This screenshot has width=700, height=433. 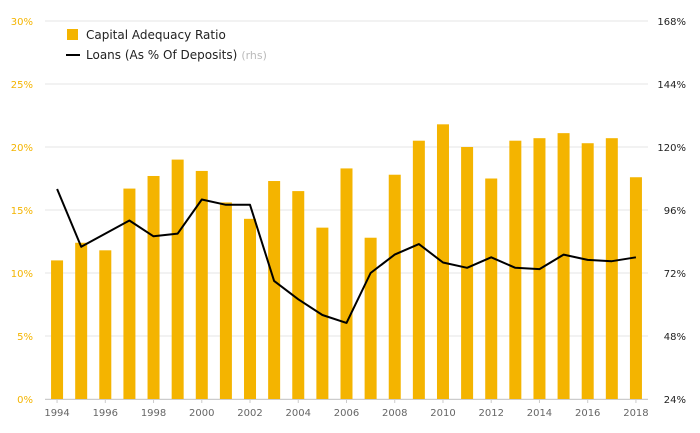 What do you see at coordinates (25, 337) in the screenshot?
I see `y-left-tick-label: 5%` at bounding box center [25, 337].